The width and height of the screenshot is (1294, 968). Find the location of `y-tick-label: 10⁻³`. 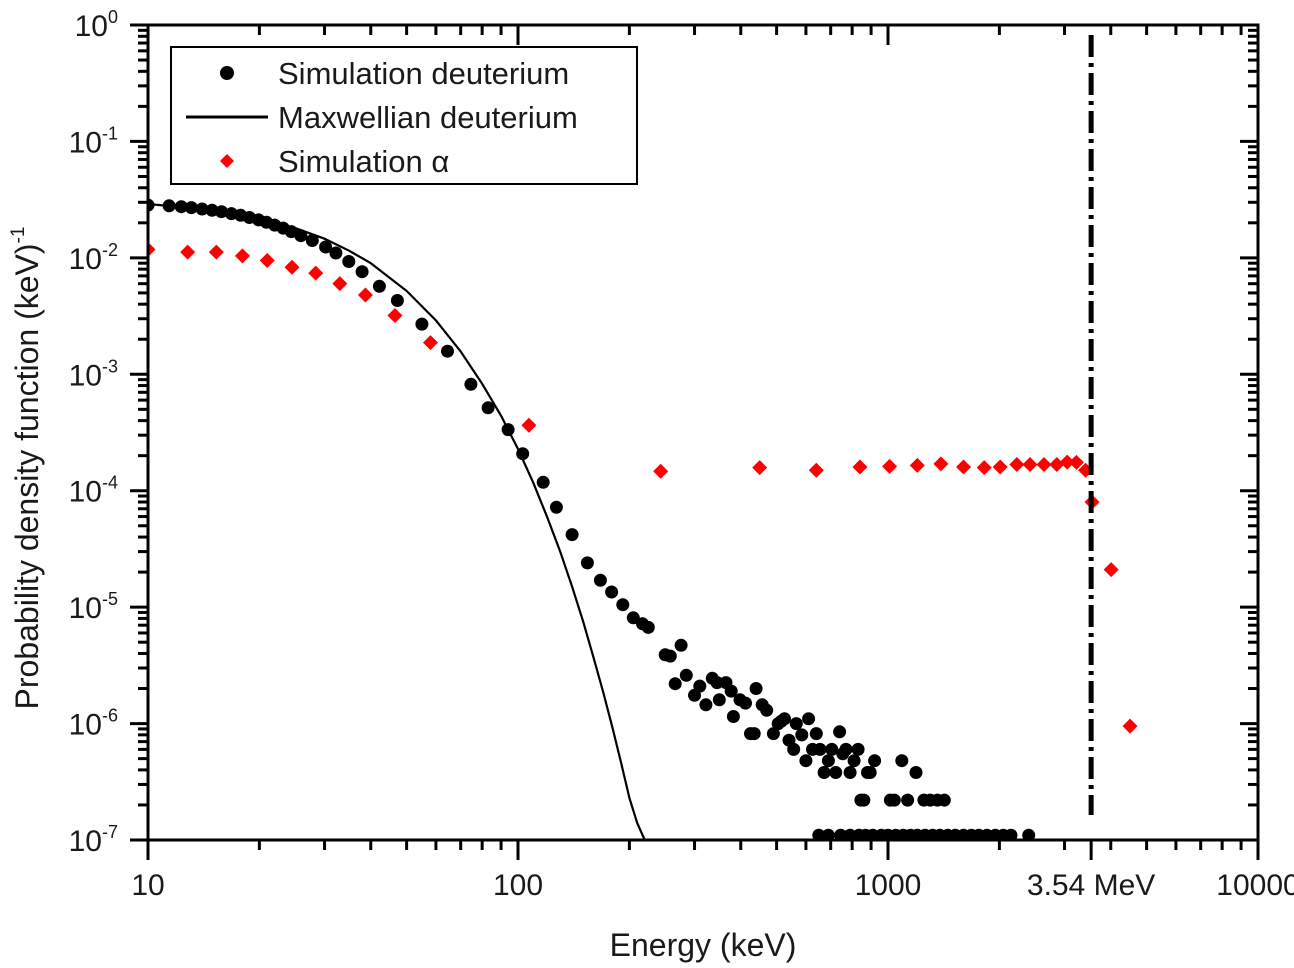

y-tick-label: 10⁻³ is located at coordinates (93, 374).